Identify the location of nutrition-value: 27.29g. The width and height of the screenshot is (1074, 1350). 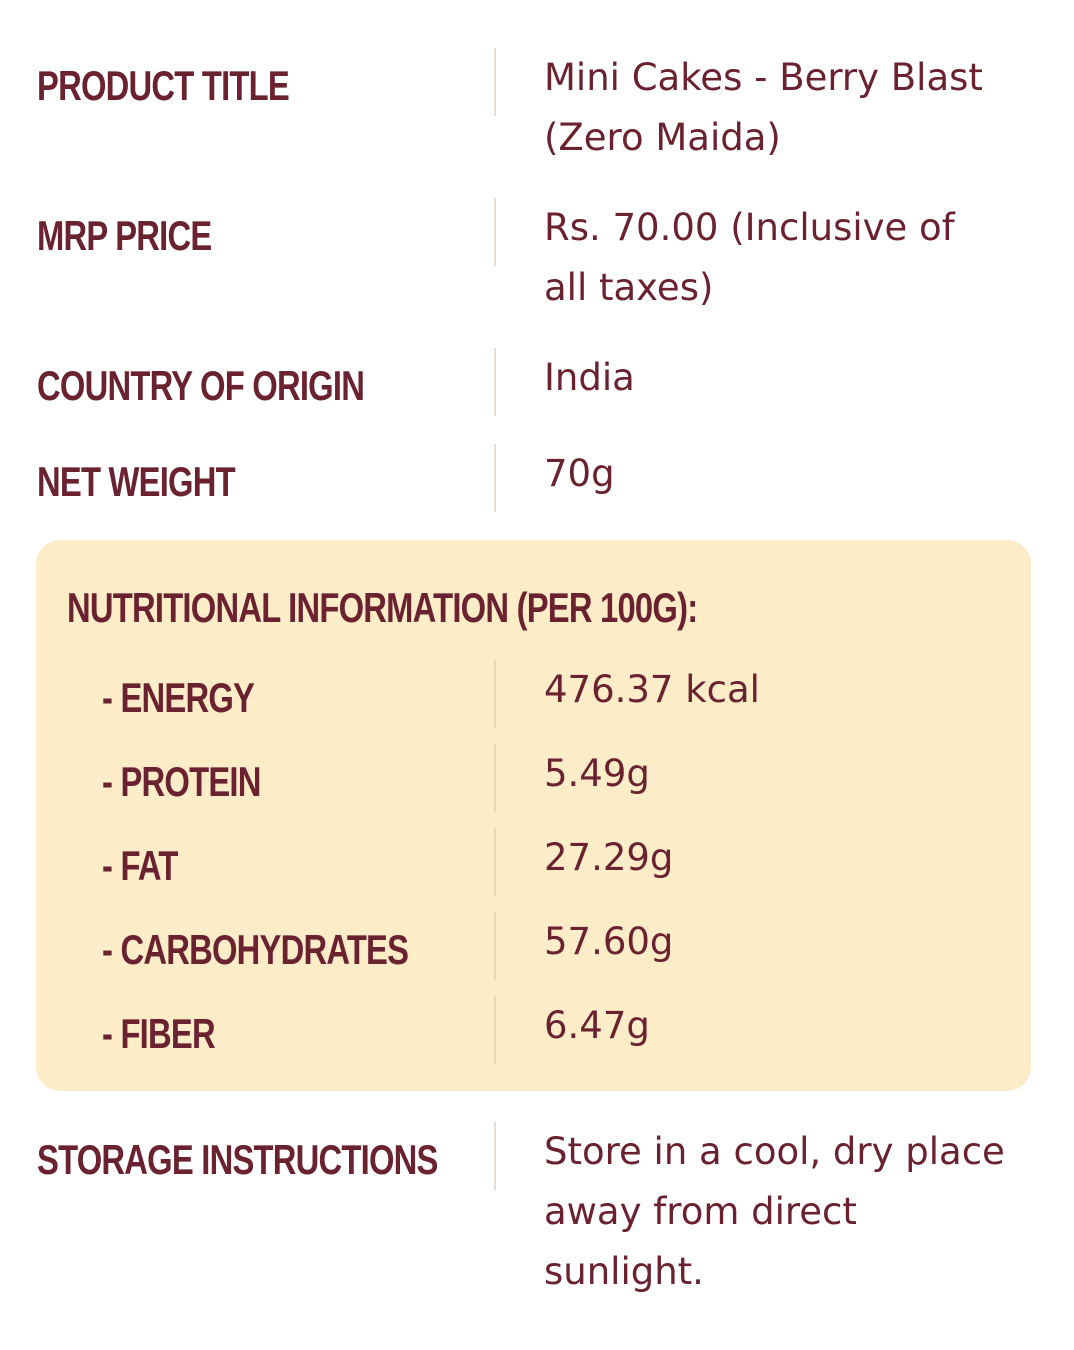
(609, 857).